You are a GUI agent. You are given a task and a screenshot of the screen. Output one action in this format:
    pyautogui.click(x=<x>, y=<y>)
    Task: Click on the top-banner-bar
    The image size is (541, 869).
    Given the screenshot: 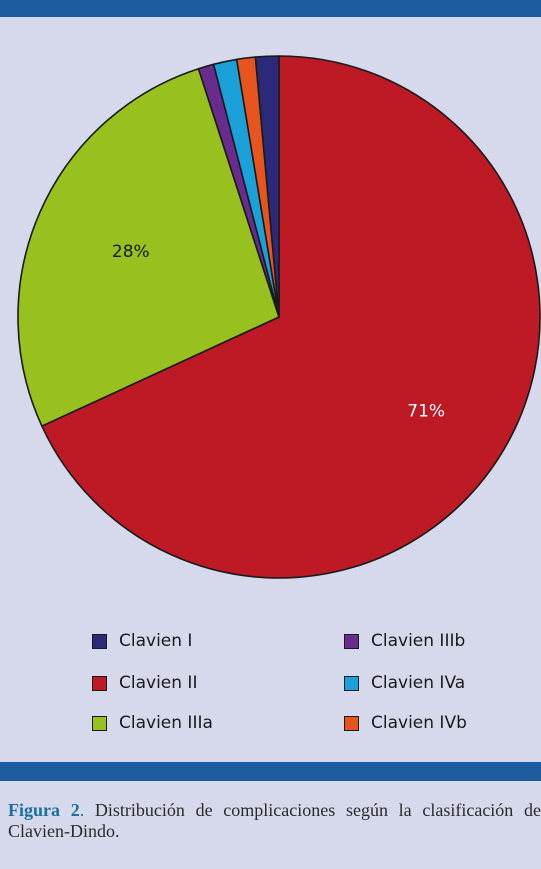 What is the action you would take?
    pyautogui.click(x=270, y=8)
    